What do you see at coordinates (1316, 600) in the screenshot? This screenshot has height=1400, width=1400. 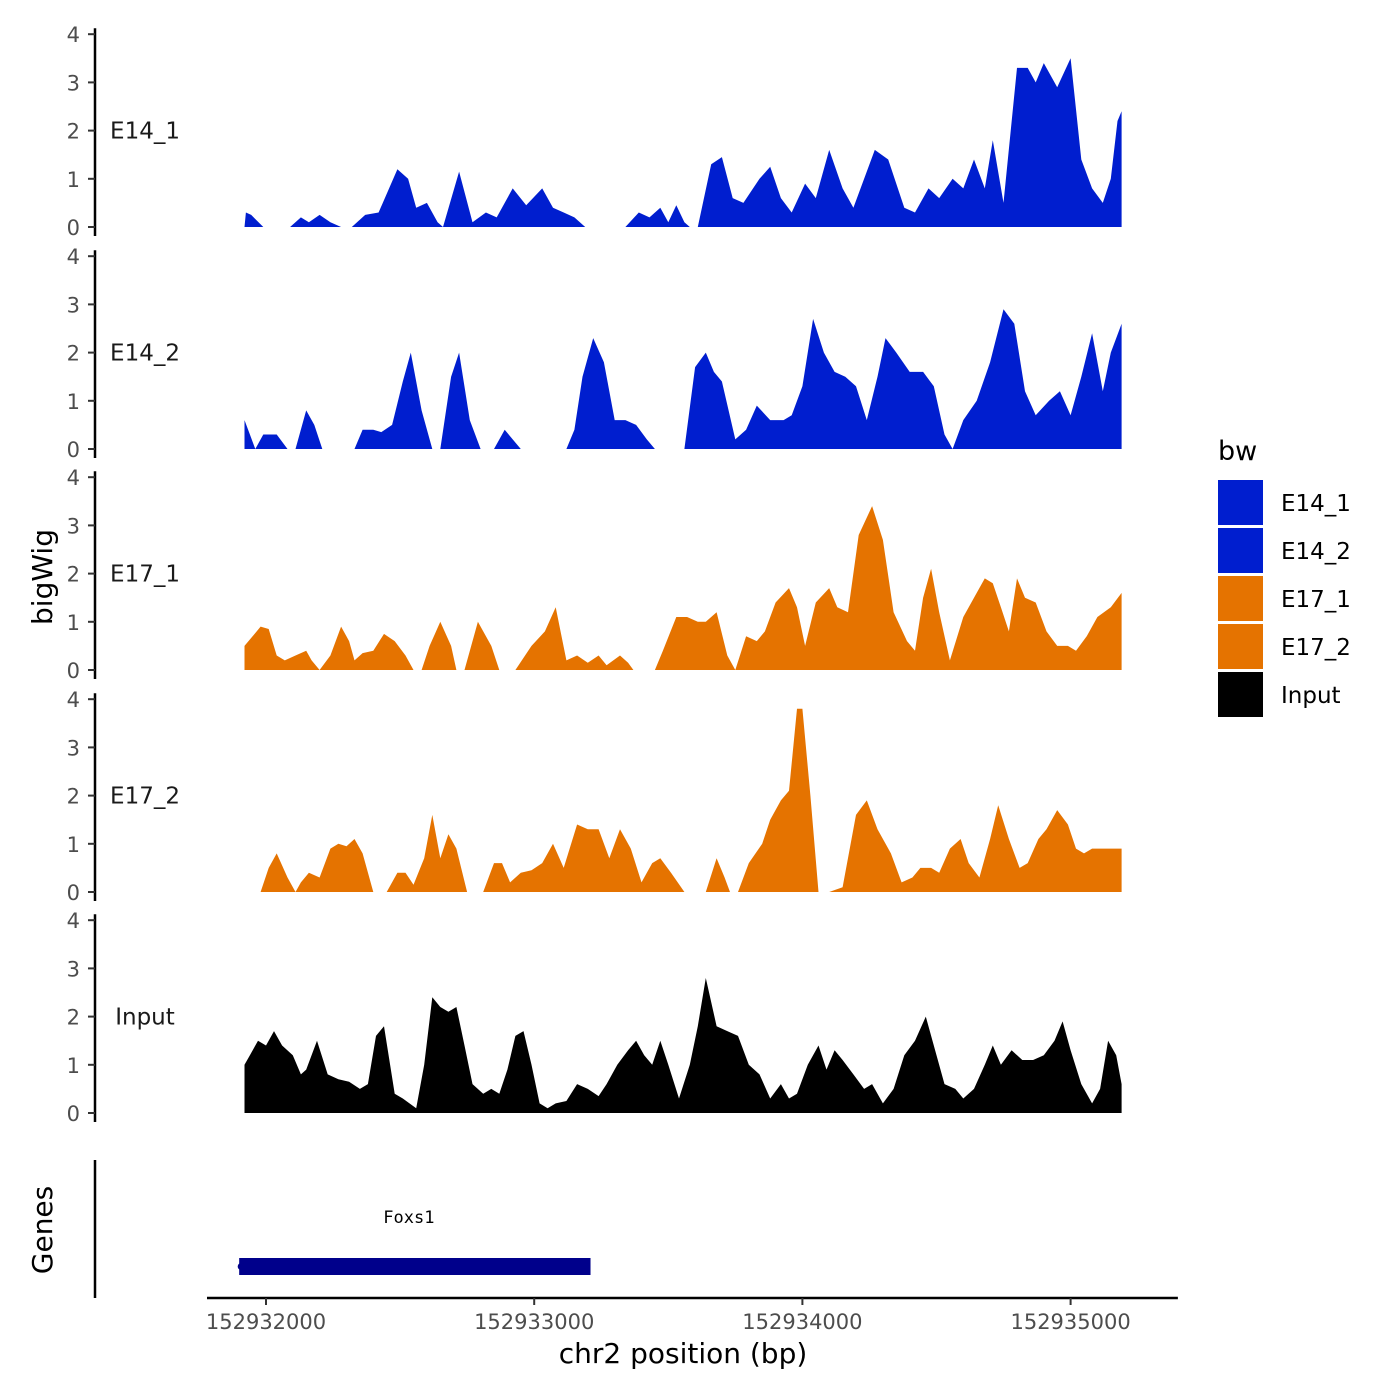 I see `legend-label: E17_1` at bounding box center [1316, 600].